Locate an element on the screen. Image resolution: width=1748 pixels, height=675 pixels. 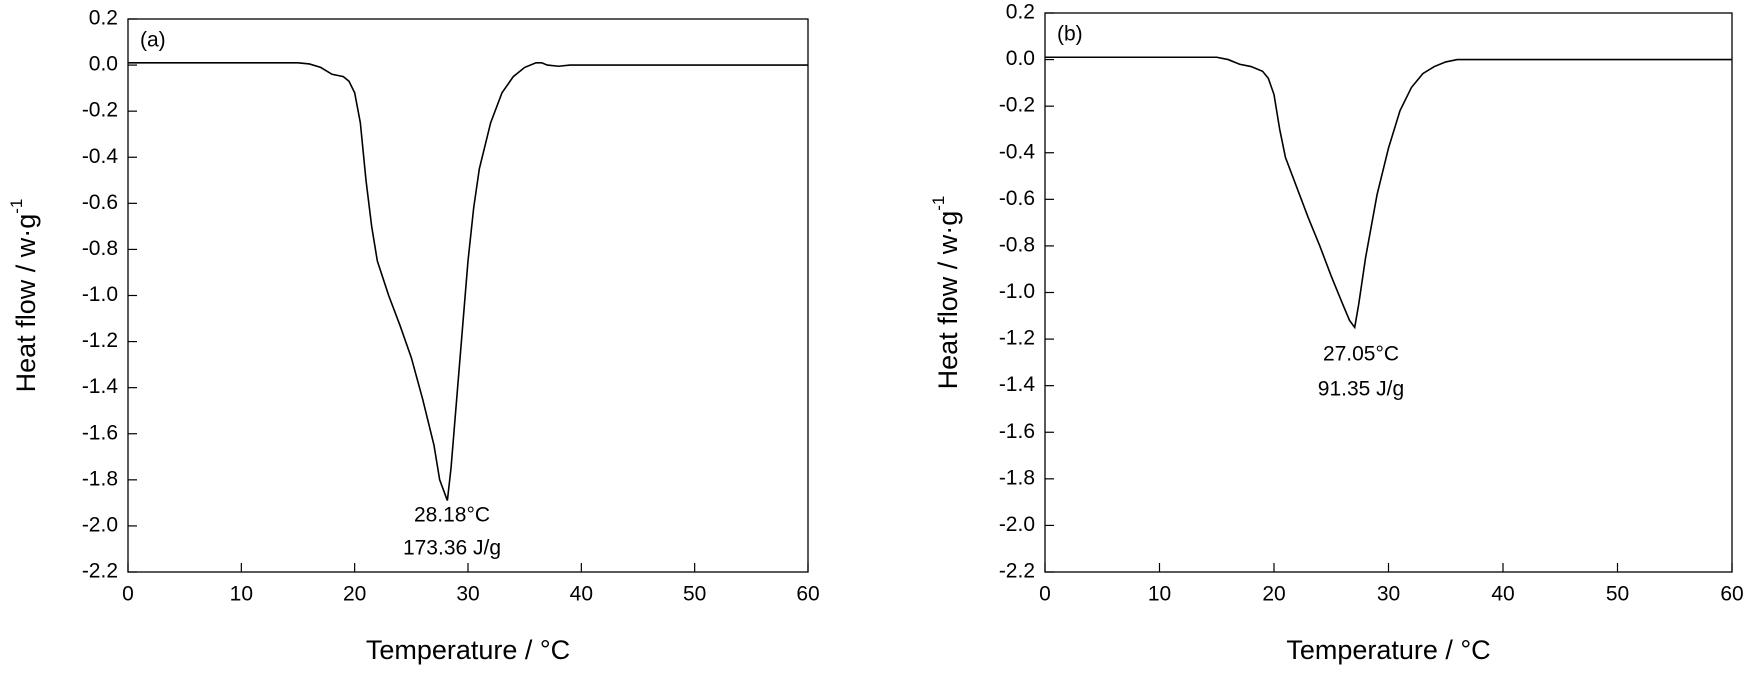
annotation: 28.18°C is located at coordinates (452, 515).